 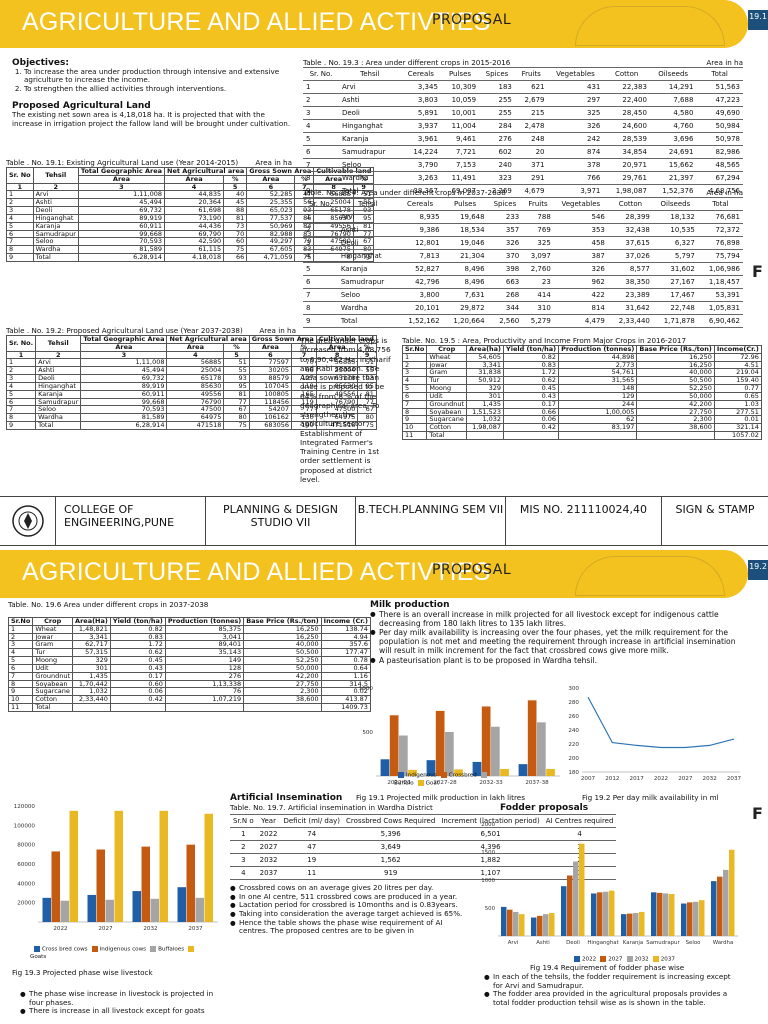 I want to click on table-cell: 431, so click(x=575, y=87).